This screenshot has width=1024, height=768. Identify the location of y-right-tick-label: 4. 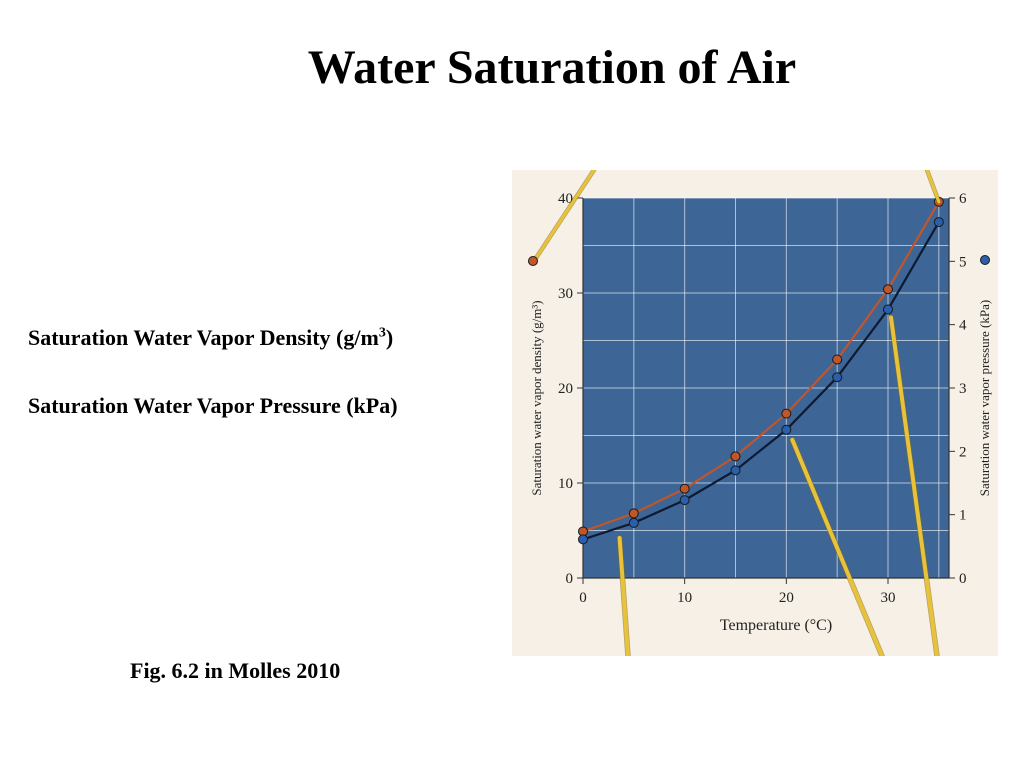
(963, 326).